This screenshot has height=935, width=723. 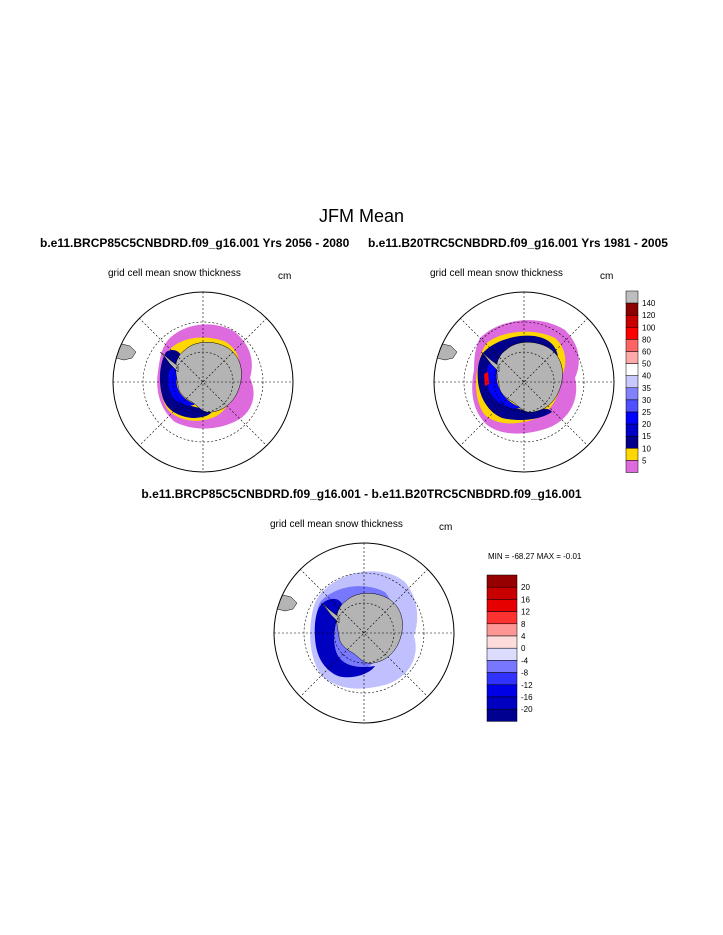 I want to click on snow-thickness-colorbar: 140 120 100 80 60 50 40 35 30 25 20 15 10 5, so click(x=640, y=381).